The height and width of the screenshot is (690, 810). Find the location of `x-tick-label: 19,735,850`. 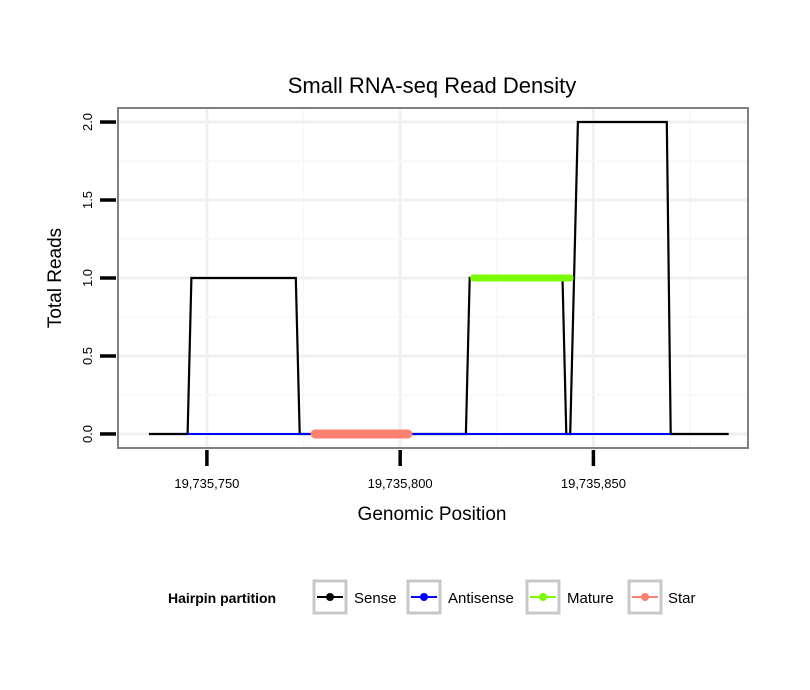

x-tick-label: 19,735,850 is located at coordinates (593, 483).